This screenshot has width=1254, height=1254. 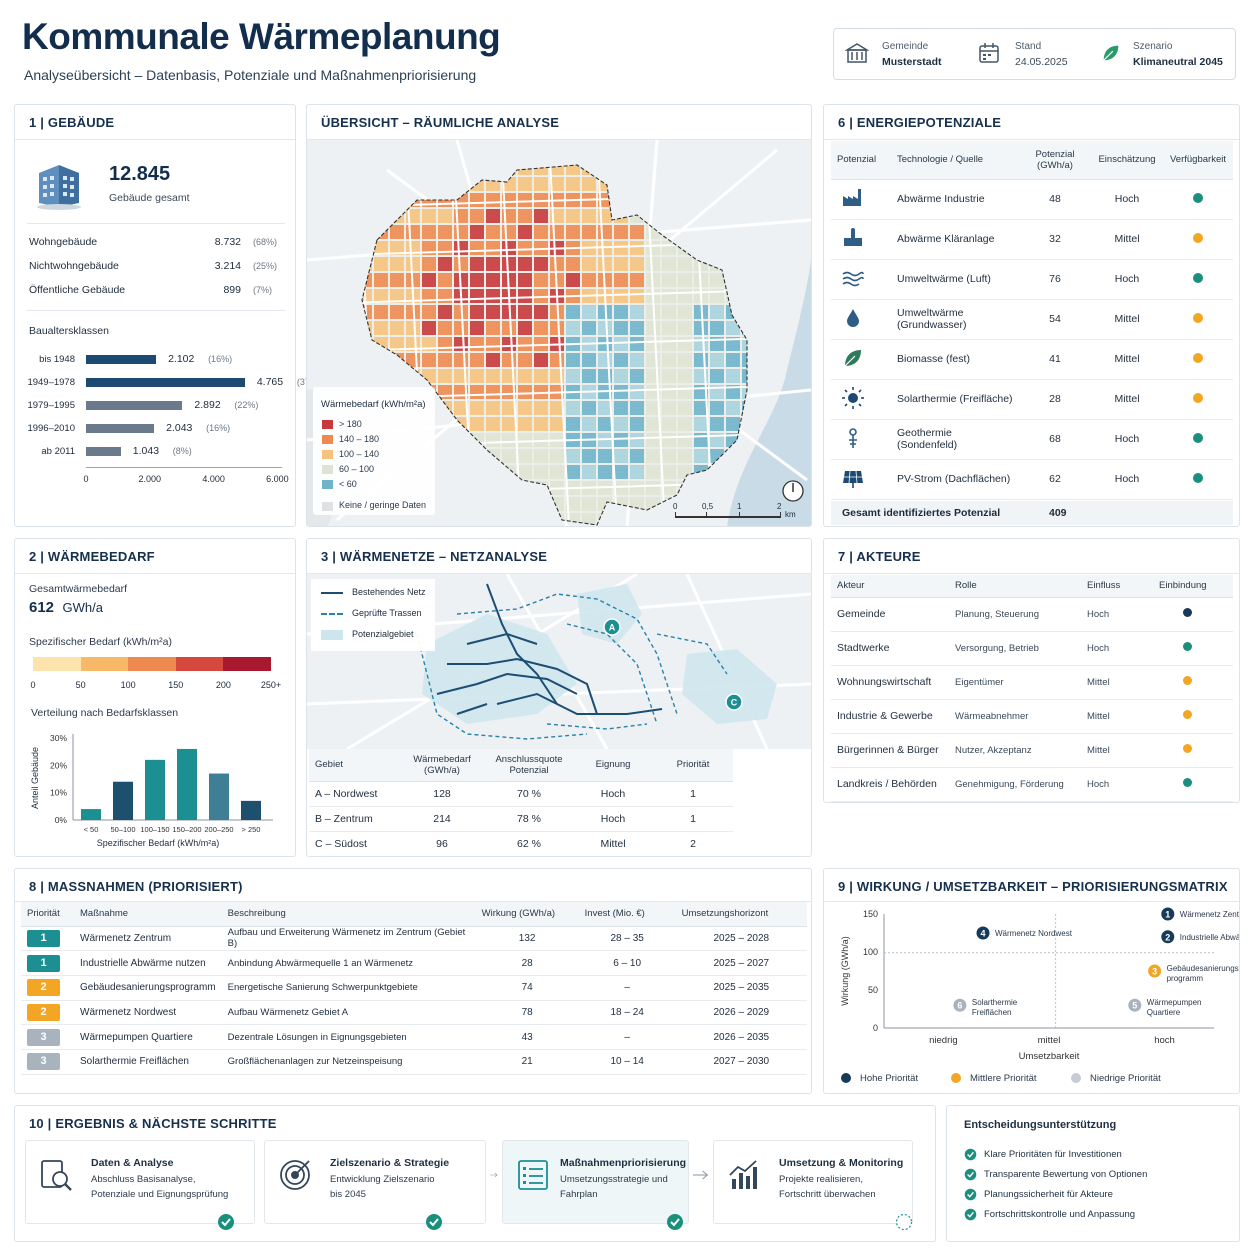 What do you see at coordinates (861, 160) in the screenshot?
I see `col-header: Potenzial` at bounding box center [861, 160].